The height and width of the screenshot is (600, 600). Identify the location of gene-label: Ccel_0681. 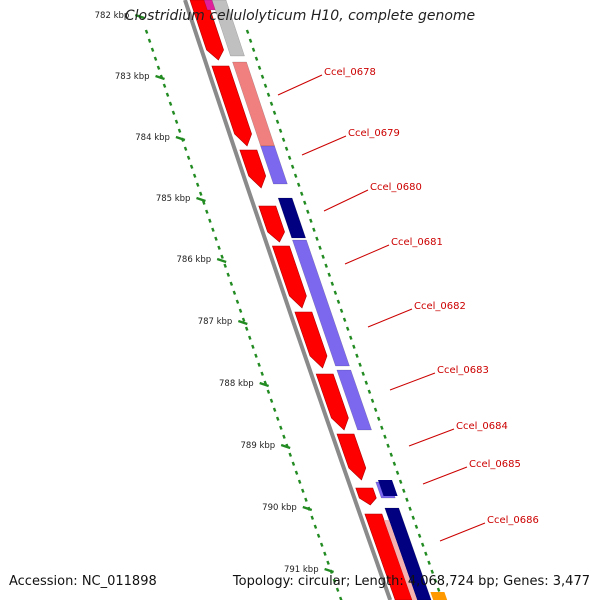
(417, 242).